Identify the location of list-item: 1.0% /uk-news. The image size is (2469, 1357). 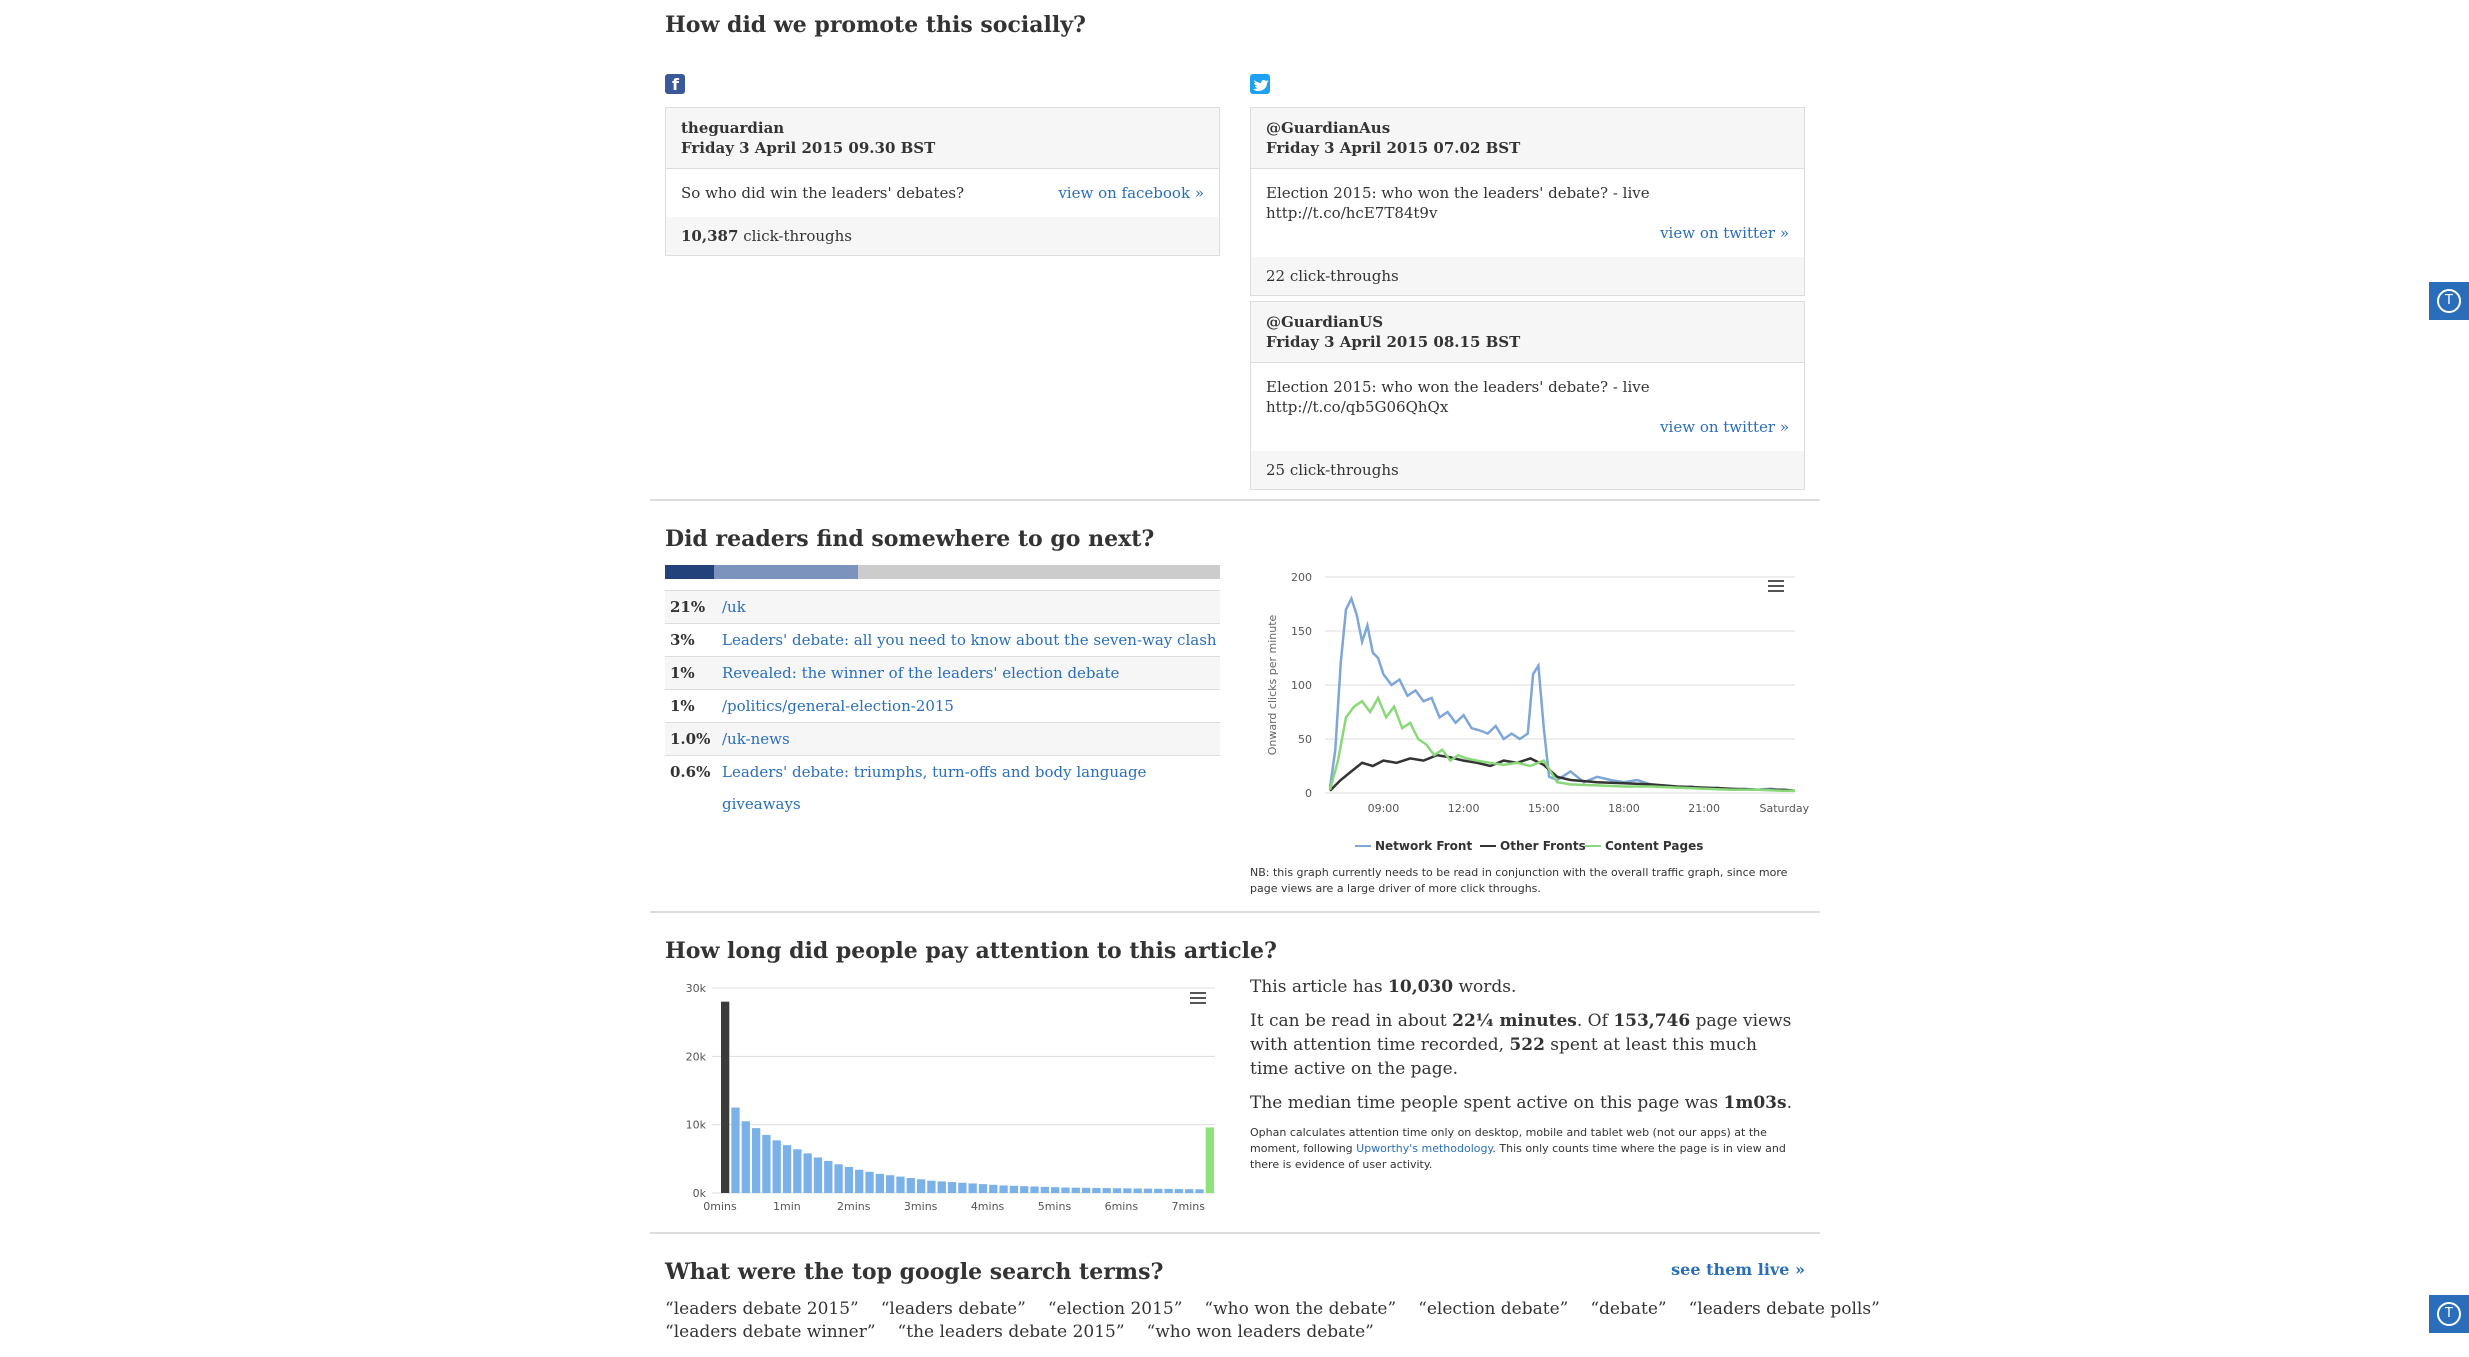
(942, 738).